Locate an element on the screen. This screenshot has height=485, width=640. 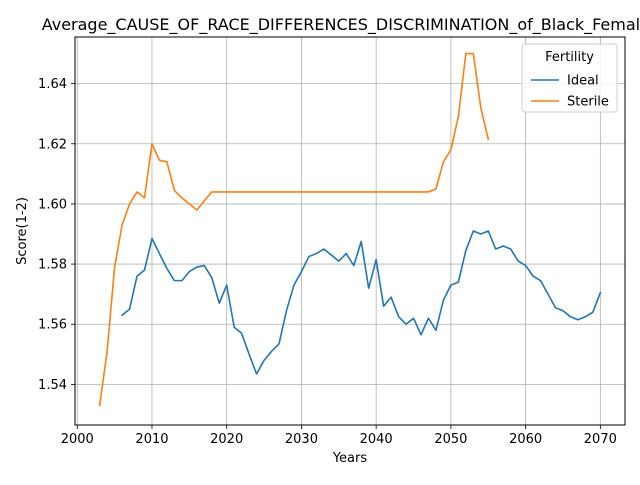
y-tick-label: 1.62 is located at coordinates (52, 144).